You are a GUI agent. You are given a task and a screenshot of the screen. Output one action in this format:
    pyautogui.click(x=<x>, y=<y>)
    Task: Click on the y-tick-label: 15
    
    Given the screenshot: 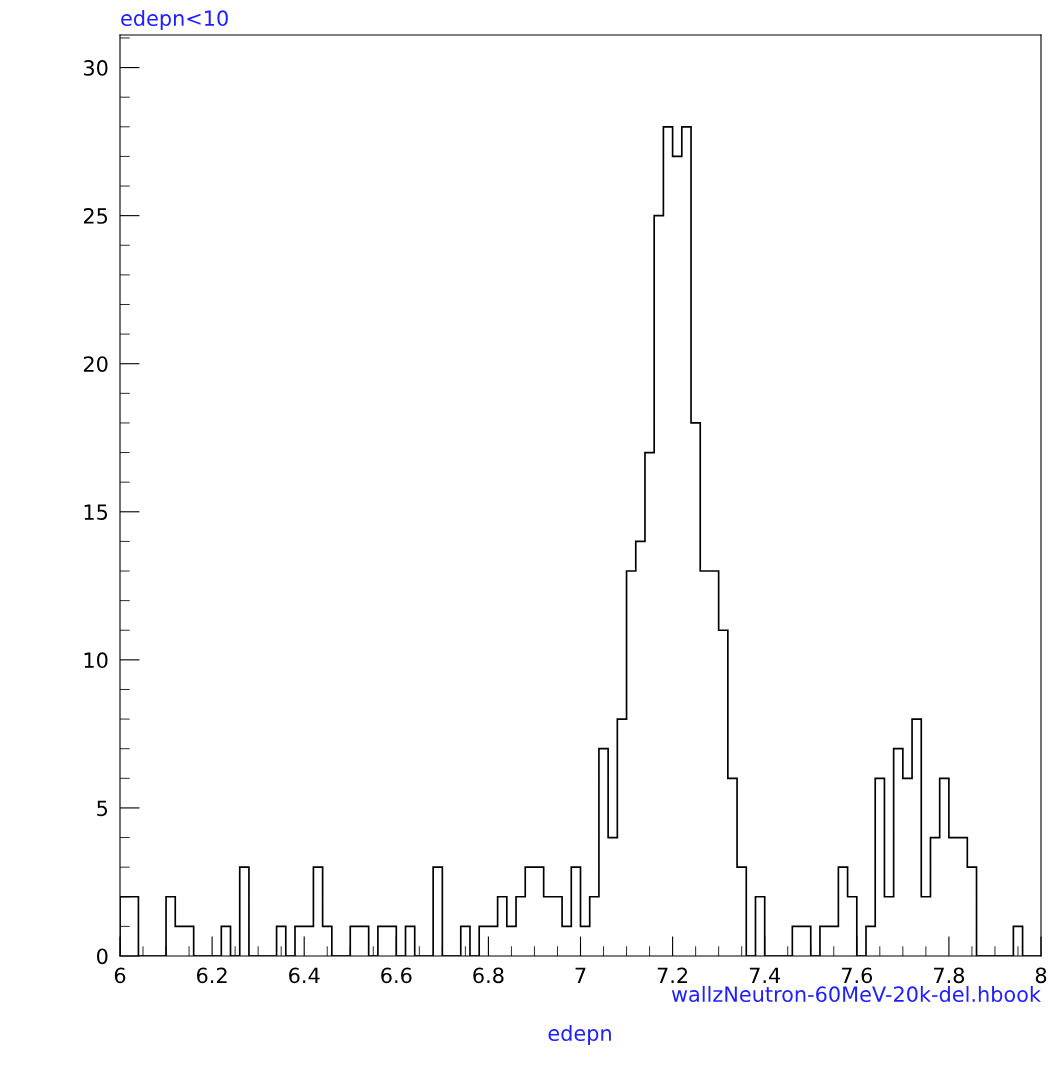 What is the action you would take?
    pyautogui.click(x=96, y=512)
    